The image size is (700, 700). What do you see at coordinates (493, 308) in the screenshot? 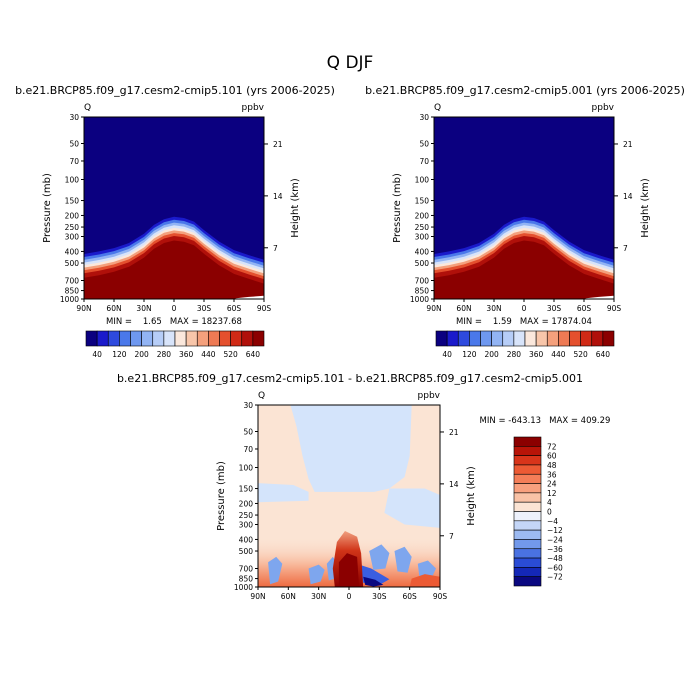
I see `x-tick-label: 30N` at bounding box center [493, 308].